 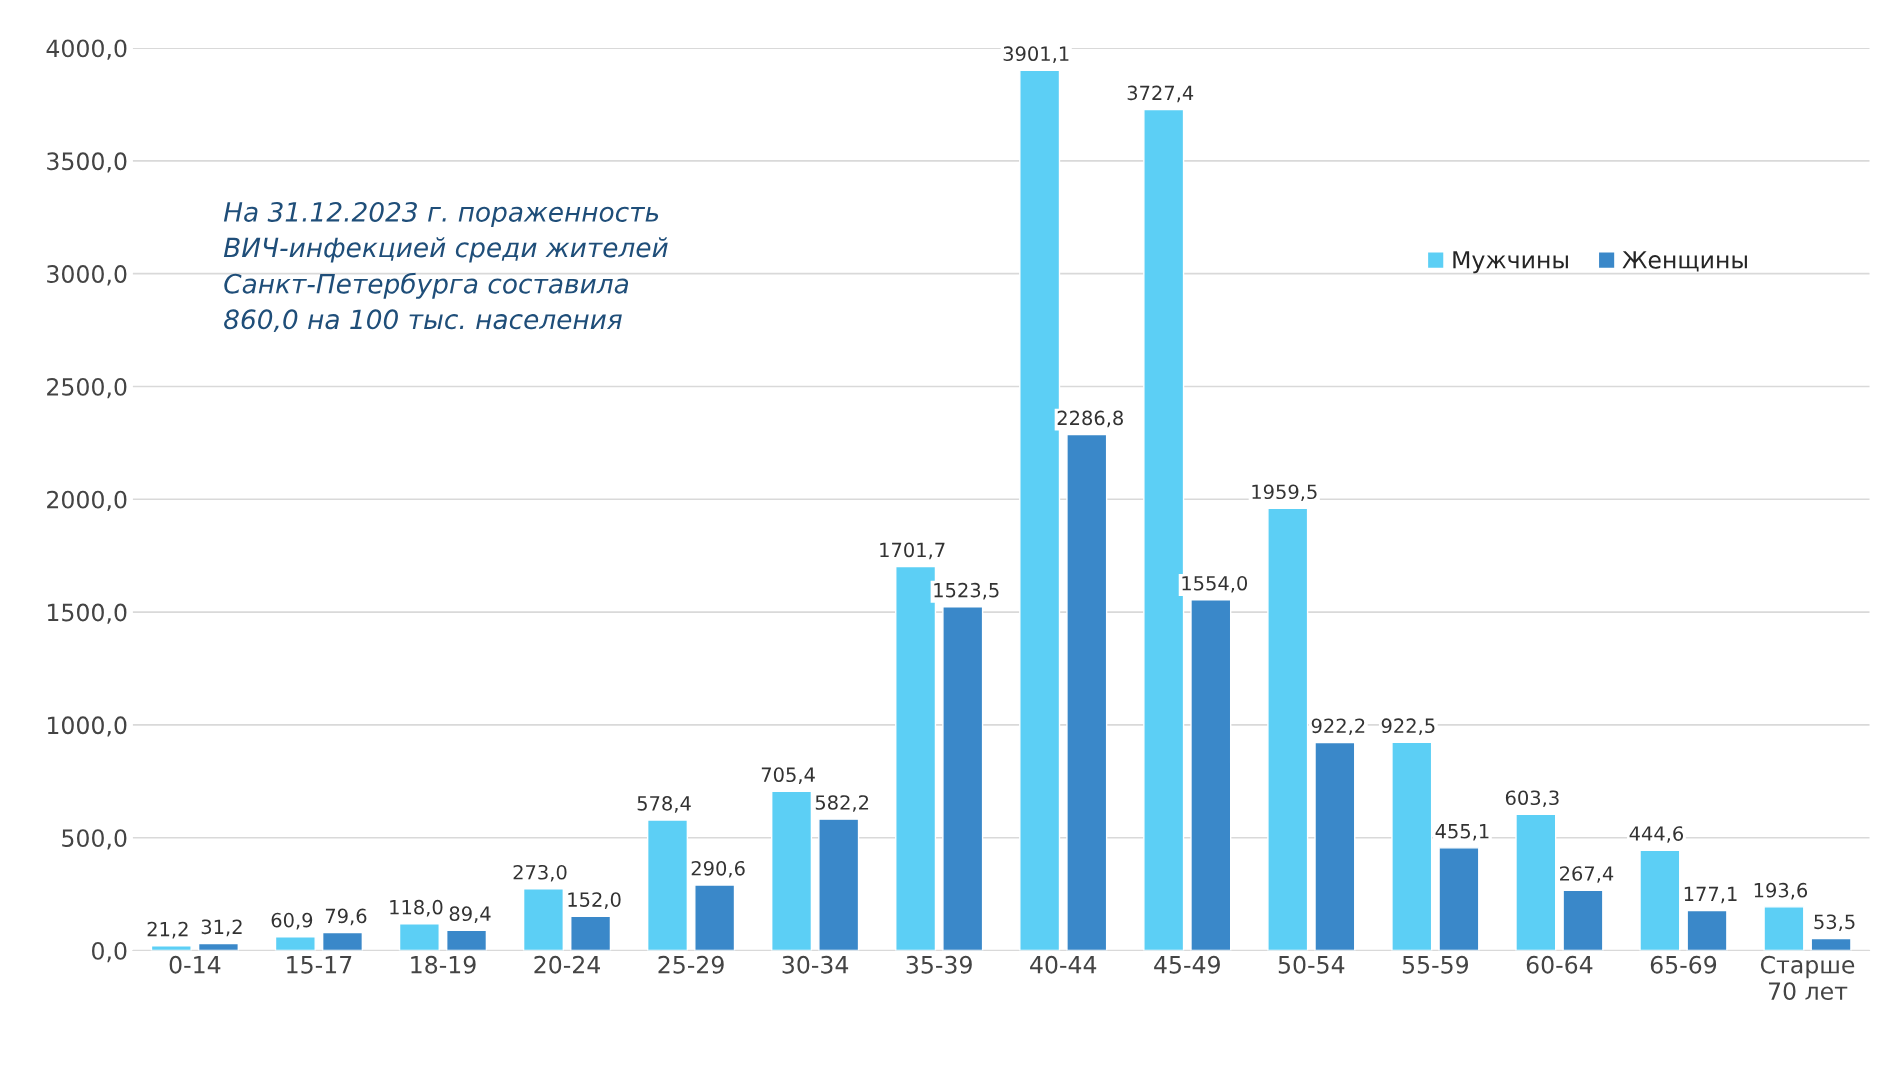 What do you see at coordinates (1834, 923) in the screenshot?
I see `data-label: 53,5` at bounding box center [1834, 923].